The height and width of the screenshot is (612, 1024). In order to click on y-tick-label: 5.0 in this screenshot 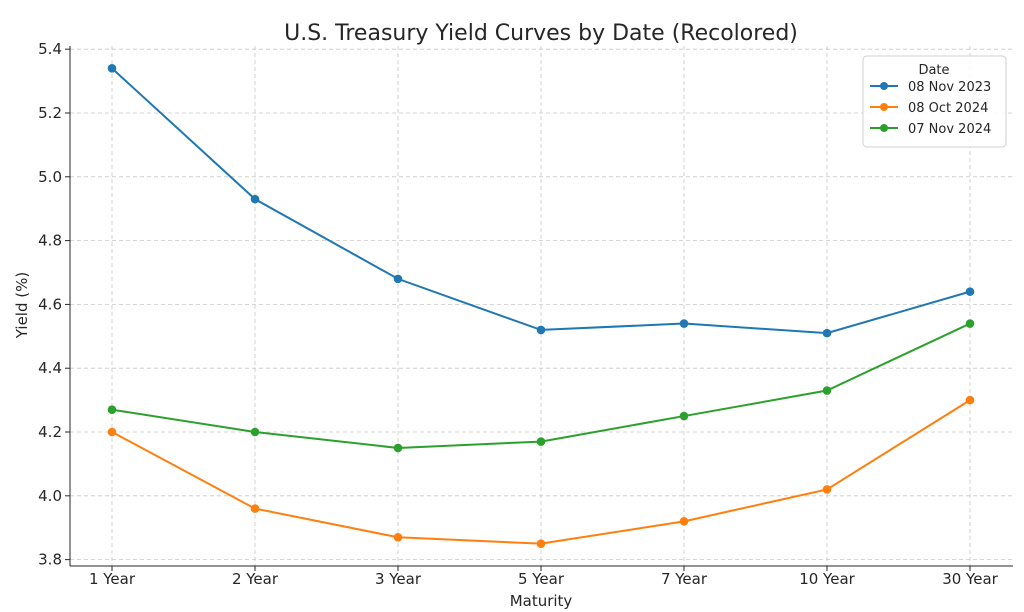, I will do `click(50, 177)`.